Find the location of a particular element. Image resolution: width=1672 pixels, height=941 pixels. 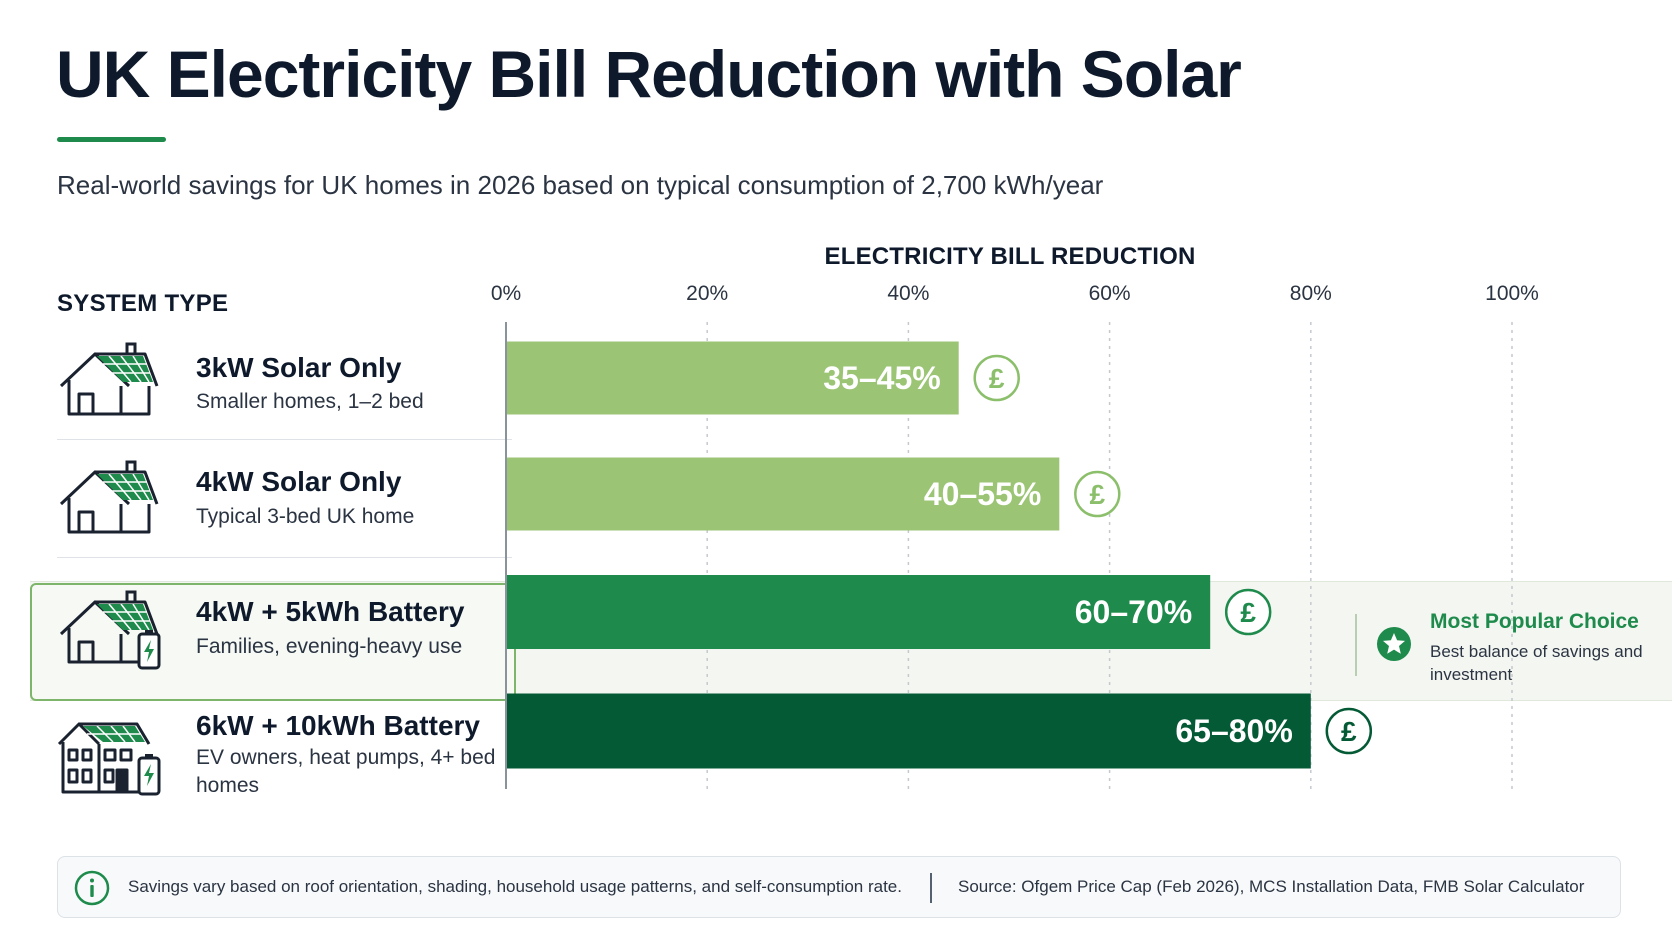

large-house-solar-battery-icon is located at coordinates (109, 759).